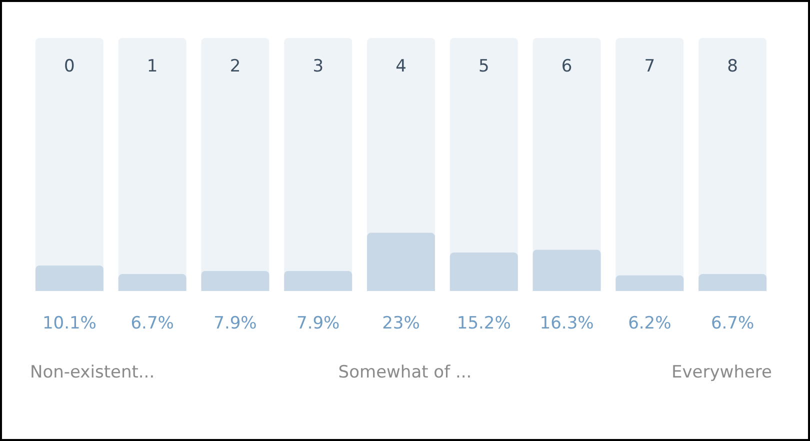 The width and height of the screenshot is (810, 441). I want to click on x-tick-label: 5, so click(484, 66).